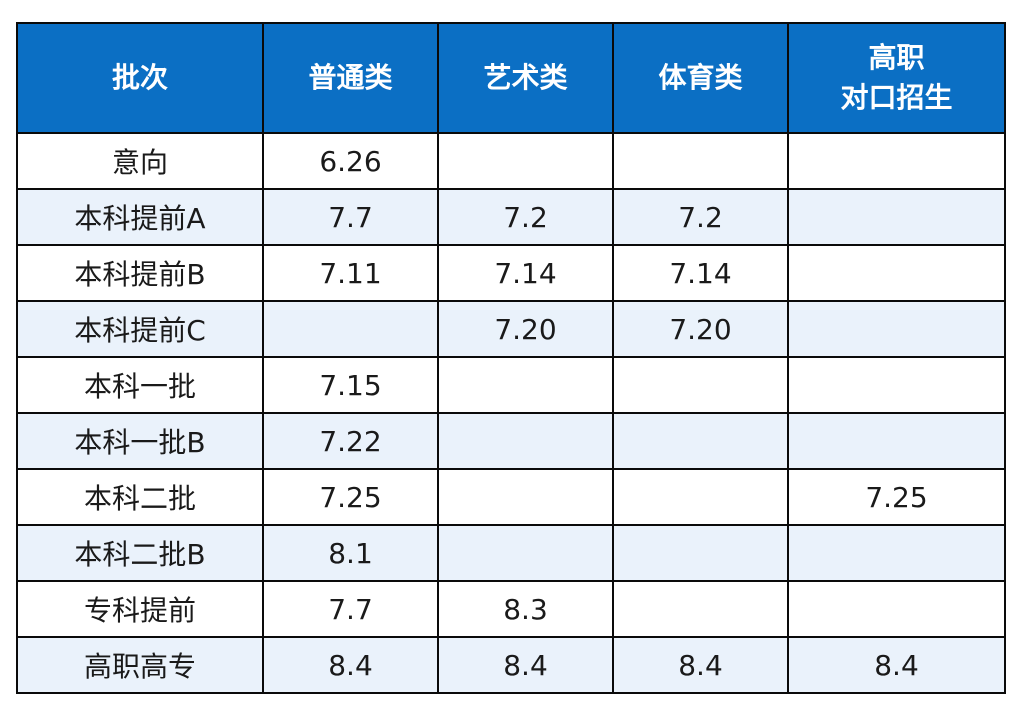 The image size is (1024, 727). What do you see at coordinates (700, 217) in the screenshot?
I see `sports-cell: 7.2` at bounding box center [700, 217].